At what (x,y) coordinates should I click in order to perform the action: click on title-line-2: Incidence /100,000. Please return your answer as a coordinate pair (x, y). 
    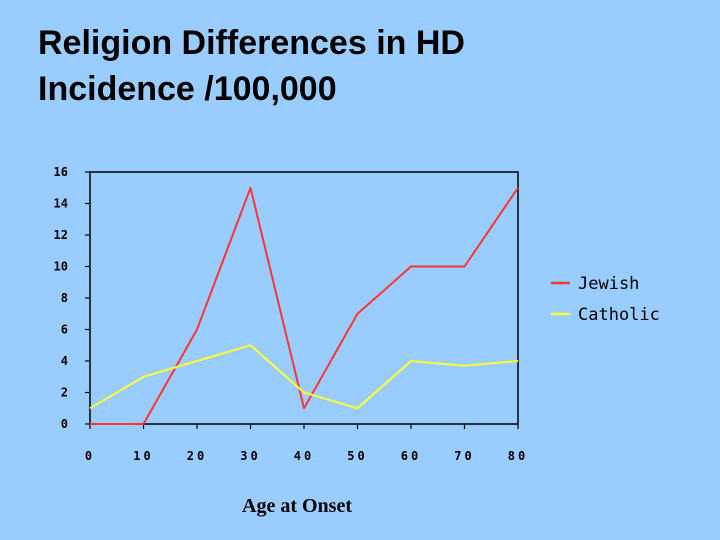
    Looking at the image, I should click on (187, 89).